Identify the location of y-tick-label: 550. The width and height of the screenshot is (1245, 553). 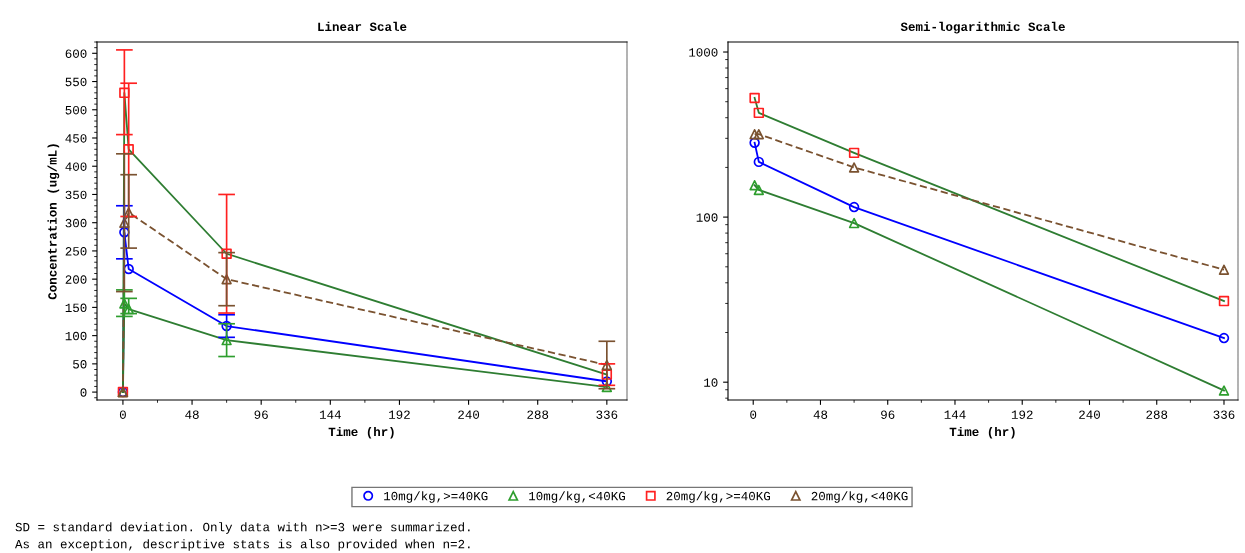
(76, 82).